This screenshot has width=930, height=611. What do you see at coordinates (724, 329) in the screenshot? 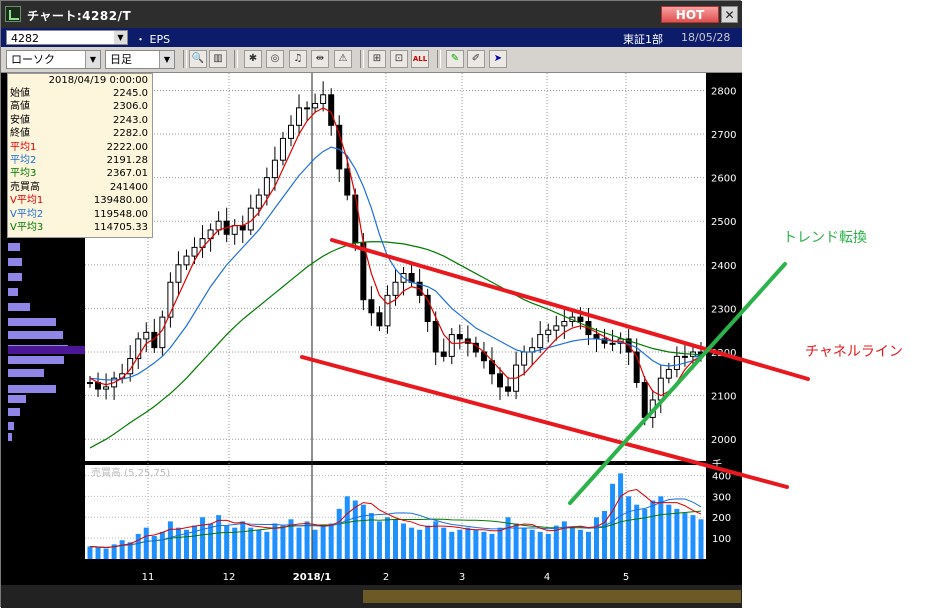
I see `price-axis-area` at bounding box center [724, 329].